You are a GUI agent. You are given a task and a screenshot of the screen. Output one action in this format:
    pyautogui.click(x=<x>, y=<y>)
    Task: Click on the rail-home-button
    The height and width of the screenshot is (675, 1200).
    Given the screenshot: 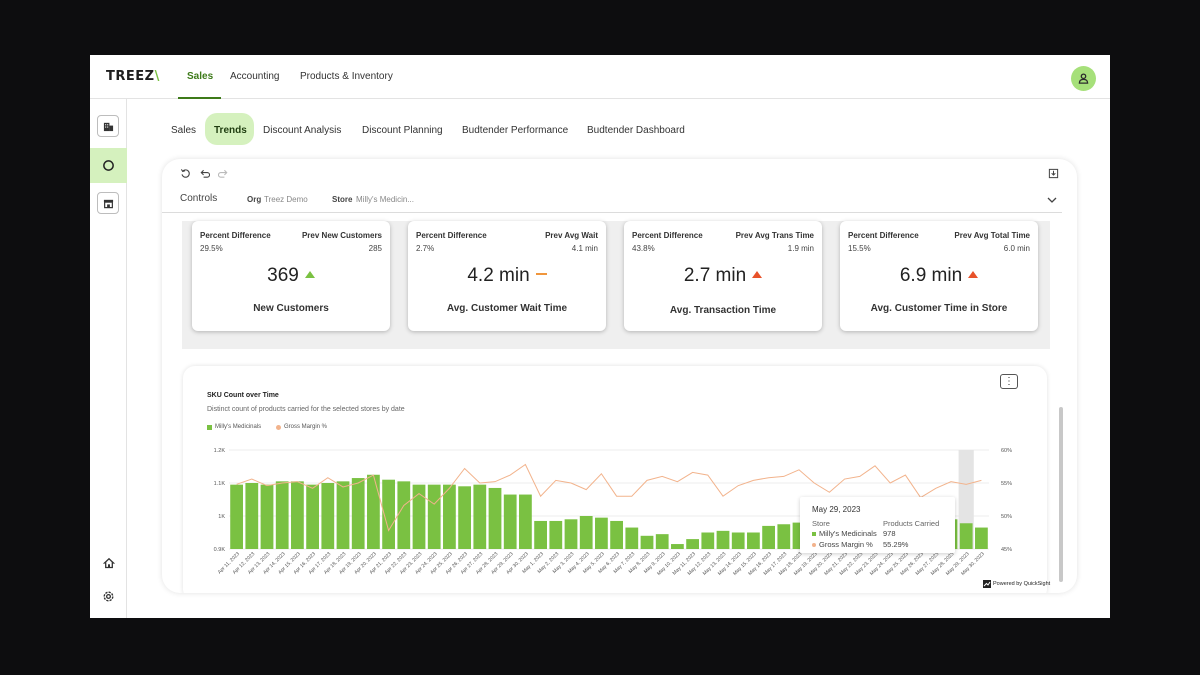 What is the action you would take?
    pyautogui.click(x=108, y=562)
    